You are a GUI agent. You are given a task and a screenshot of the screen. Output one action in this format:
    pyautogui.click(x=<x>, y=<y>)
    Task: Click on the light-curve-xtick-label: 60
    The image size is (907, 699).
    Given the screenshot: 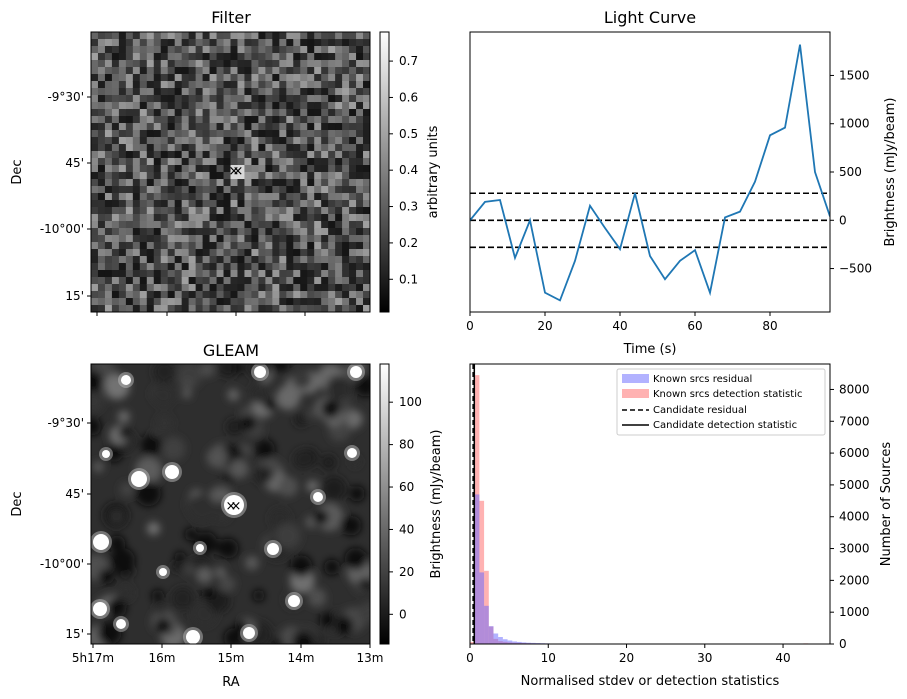 What is the action you would take?
    pyautogui.click(x=694, y=326)
    